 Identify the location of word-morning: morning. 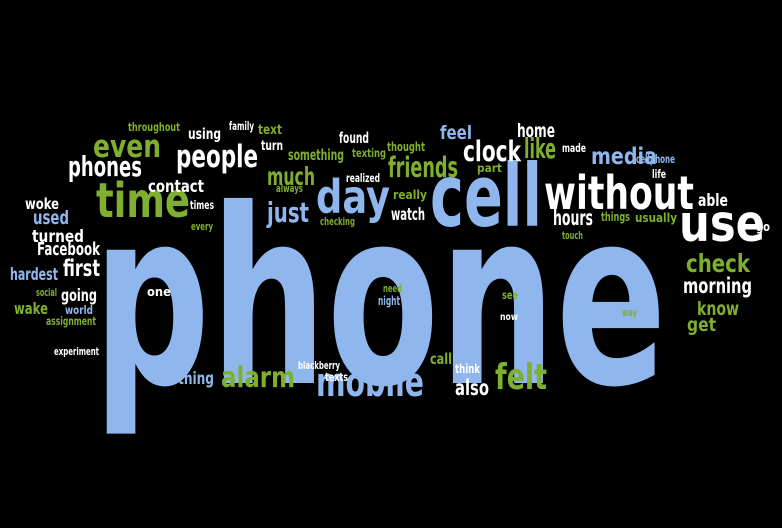
(717, 286).